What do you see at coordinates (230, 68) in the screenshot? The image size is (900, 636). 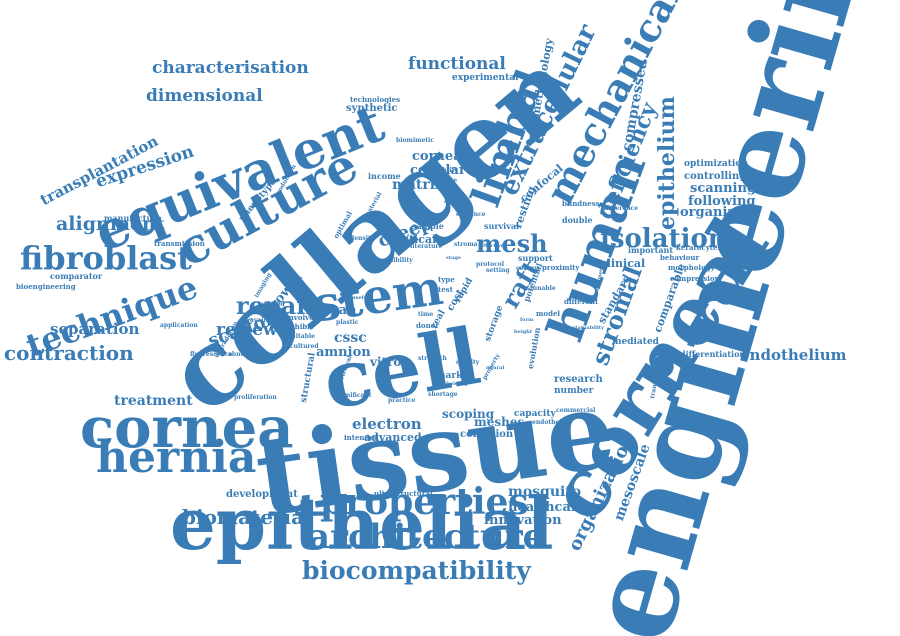 I see `word-characterisation: characterisation` at bounding box center [230, 68].